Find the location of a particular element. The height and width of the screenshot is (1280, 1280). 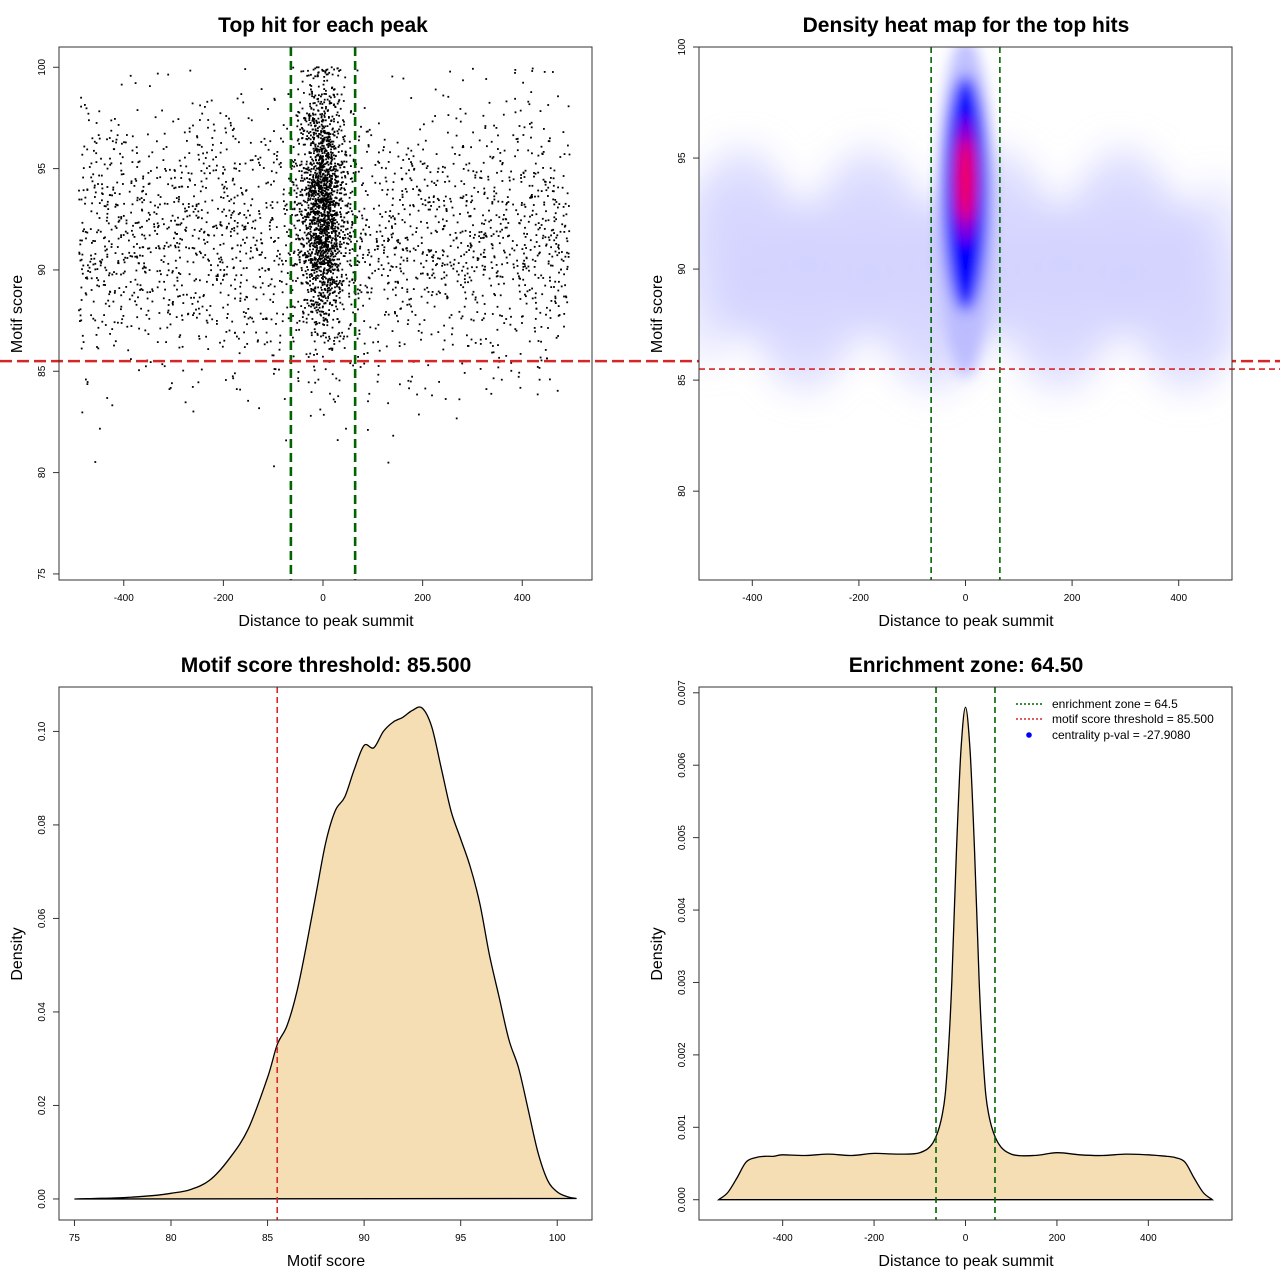

x-tick-label: 0 is located at coordinates (966, 598).